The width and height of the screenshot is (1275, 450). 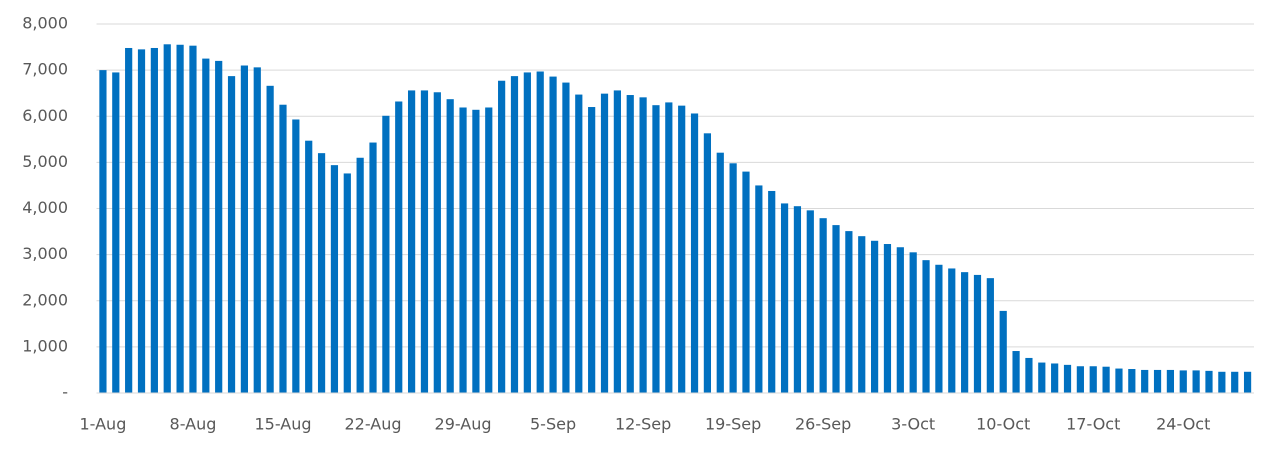 What do you see at coordinates (643, 424) in the screenshot?
I see `x-tick-label: 12-Sep` at bounding box center [643, 424].